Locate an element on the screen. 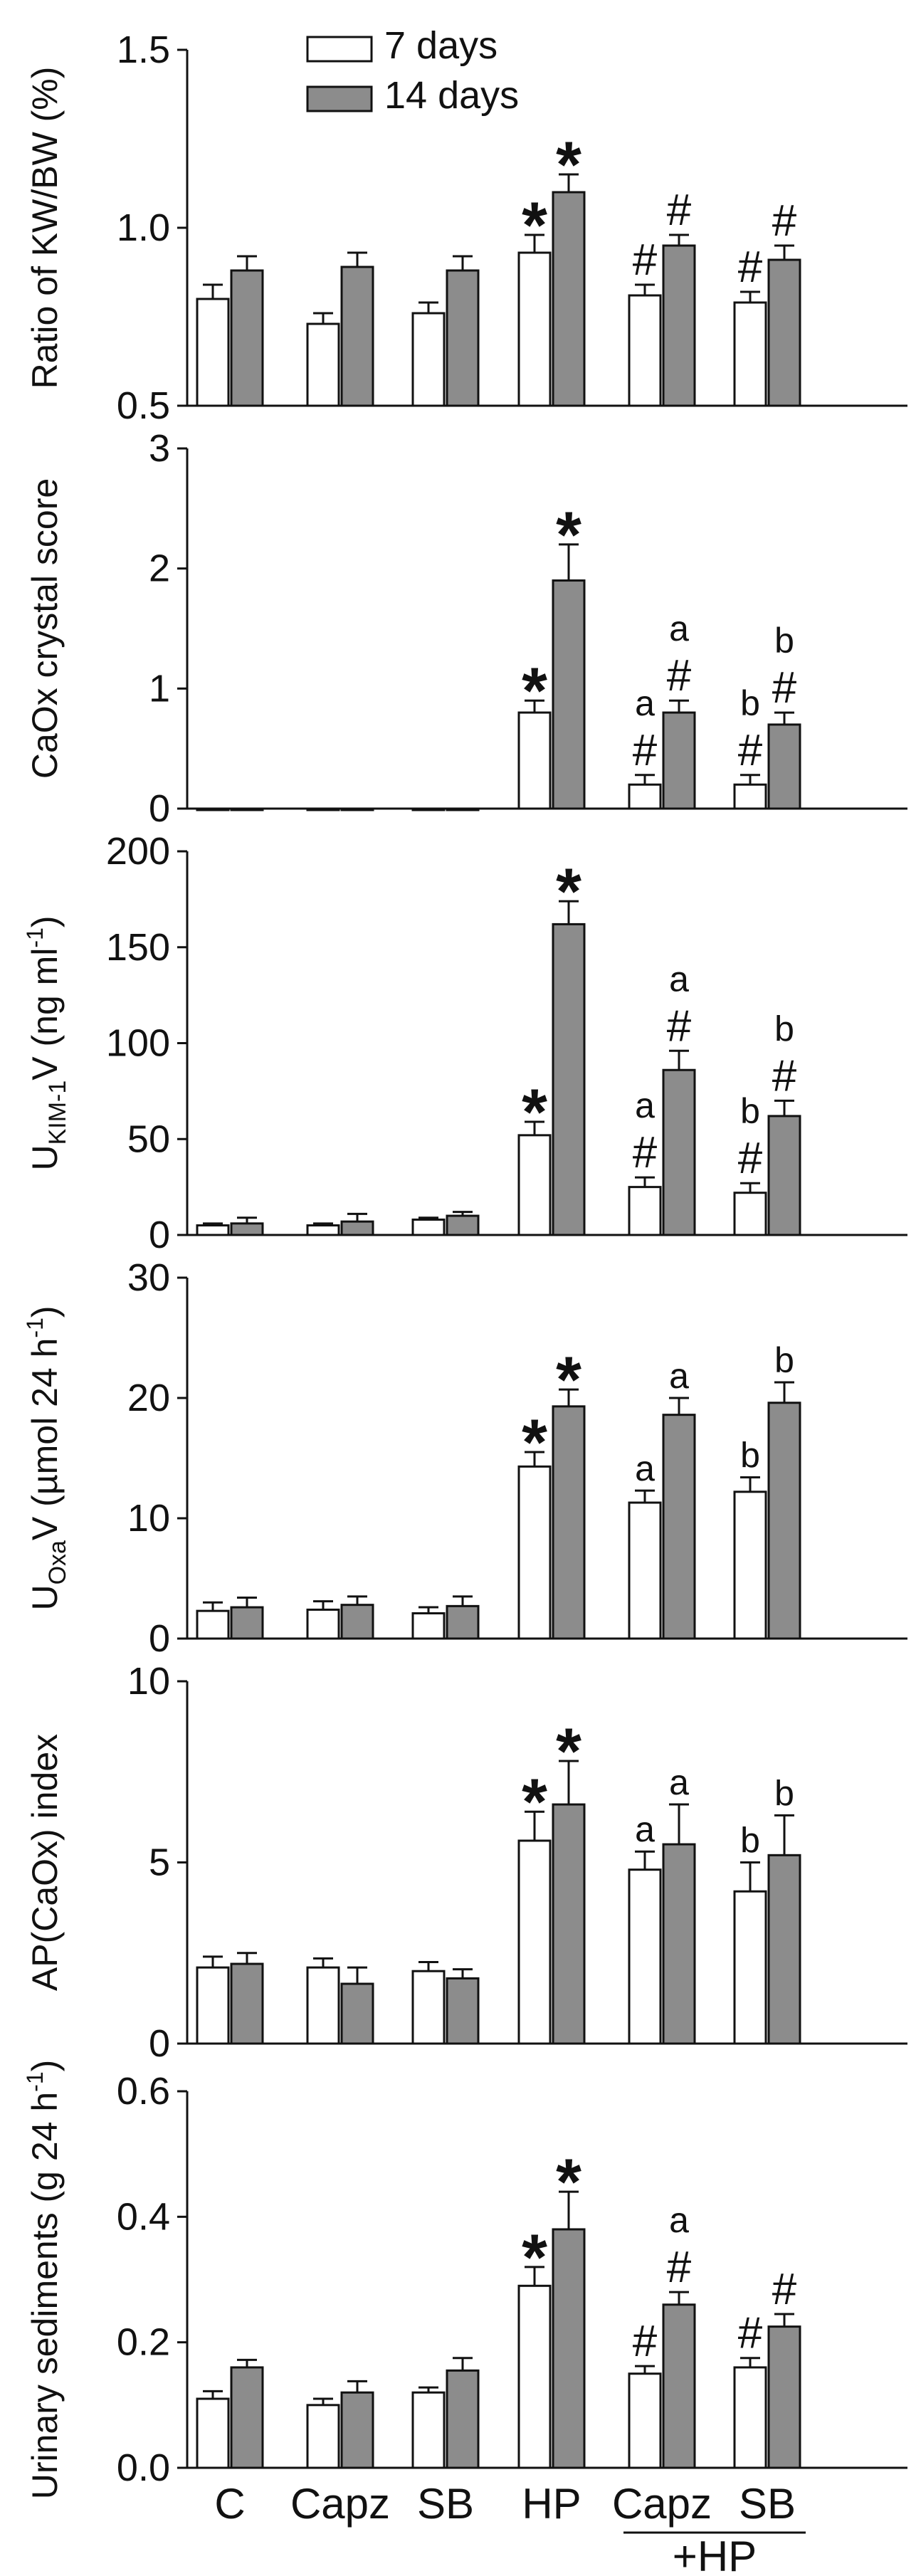  legend-label-7d: 7 days is located at coordinates (441, 46).